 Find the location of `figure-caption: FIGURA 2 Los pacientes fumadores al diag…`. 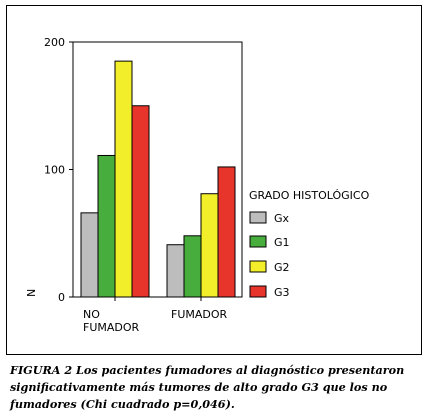

figure-caption: FIGURA 2 Los pacientes fumadores al diag… is located at coordinates (207, 387).